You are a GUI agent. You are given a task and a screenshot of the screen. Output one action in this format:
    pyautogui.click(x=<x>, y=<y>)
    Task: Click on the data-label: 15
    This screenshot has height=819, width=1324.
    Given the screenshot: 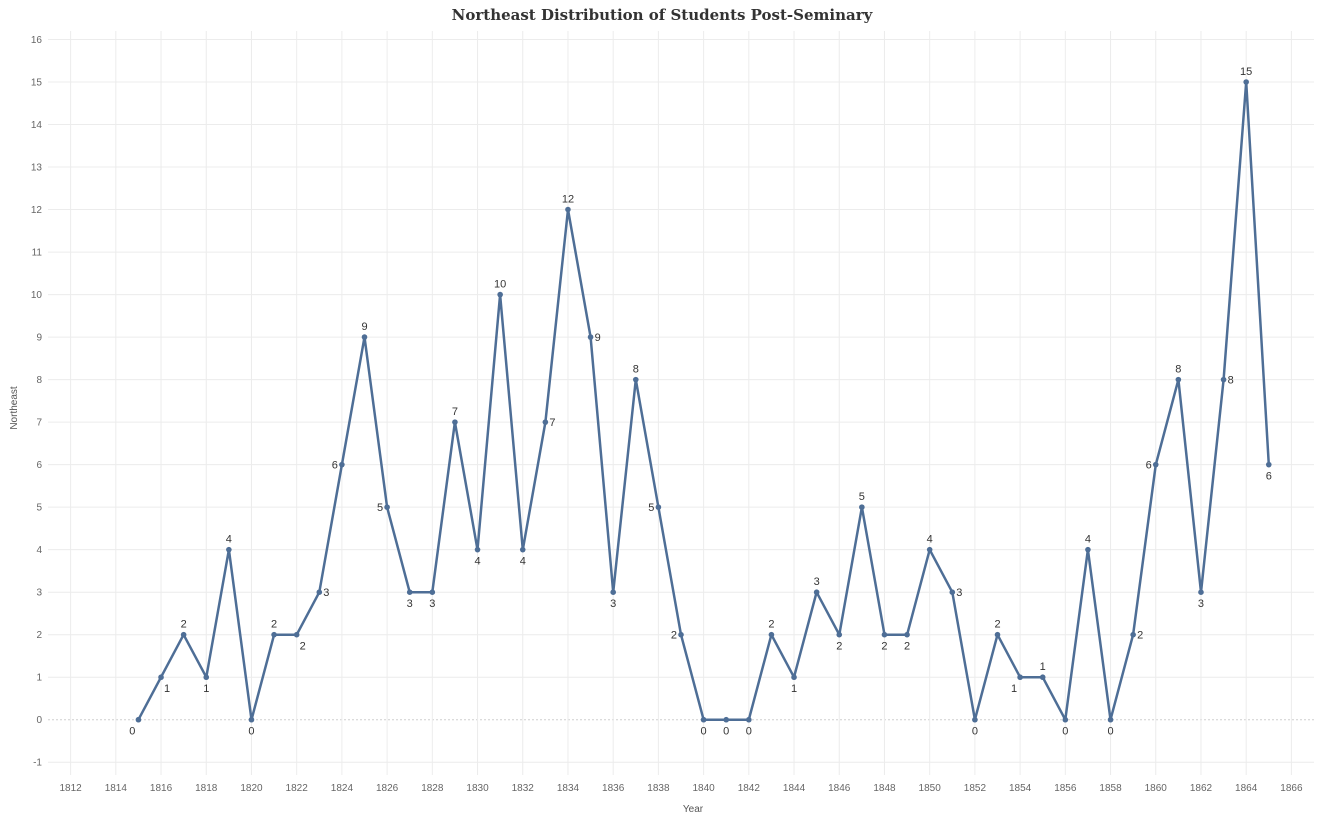 What is the action you would take?
    pyautogui.click(x=1246, y=72)
    